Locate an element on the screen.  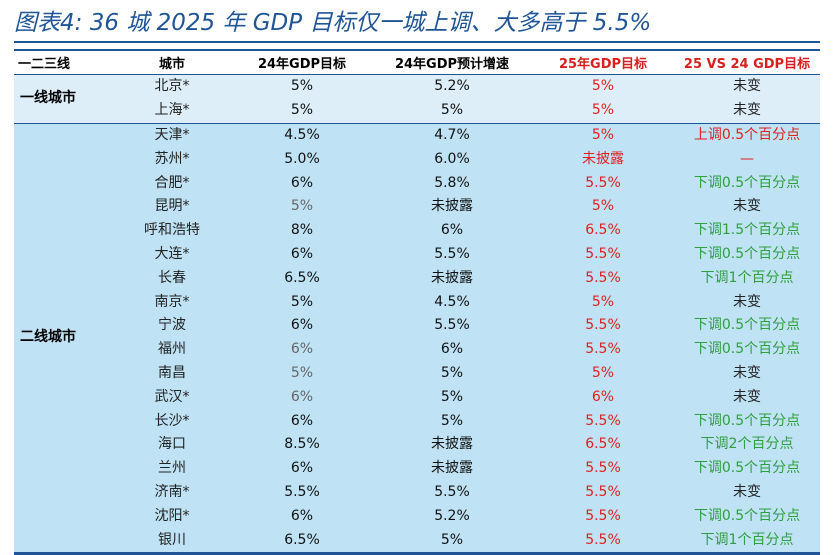
city-cell: 呼和浩特 is located at coordinates (172, 230).